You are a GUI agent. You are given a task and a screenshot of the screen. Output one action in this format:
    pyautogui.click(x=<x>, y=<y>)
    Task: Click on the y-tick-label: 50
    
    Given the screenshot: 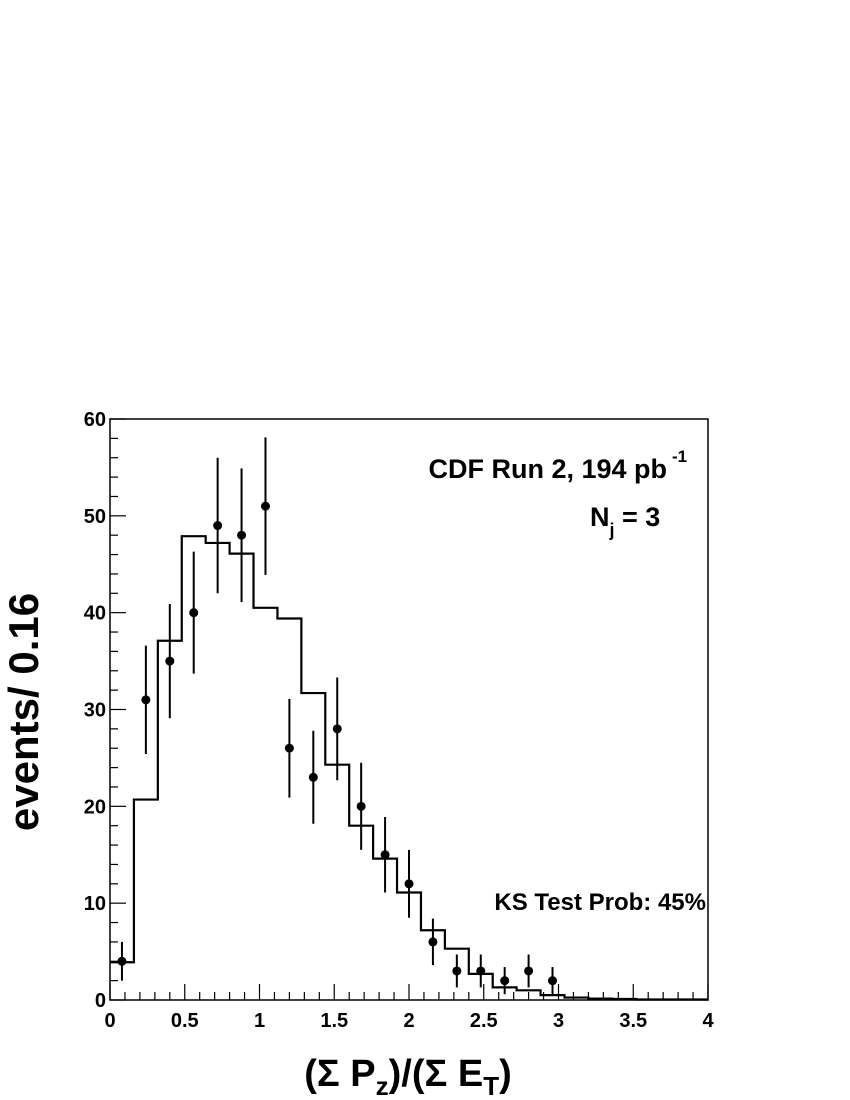 What is the action you would take?
    pyautogui.click(x=95, y=517)
    